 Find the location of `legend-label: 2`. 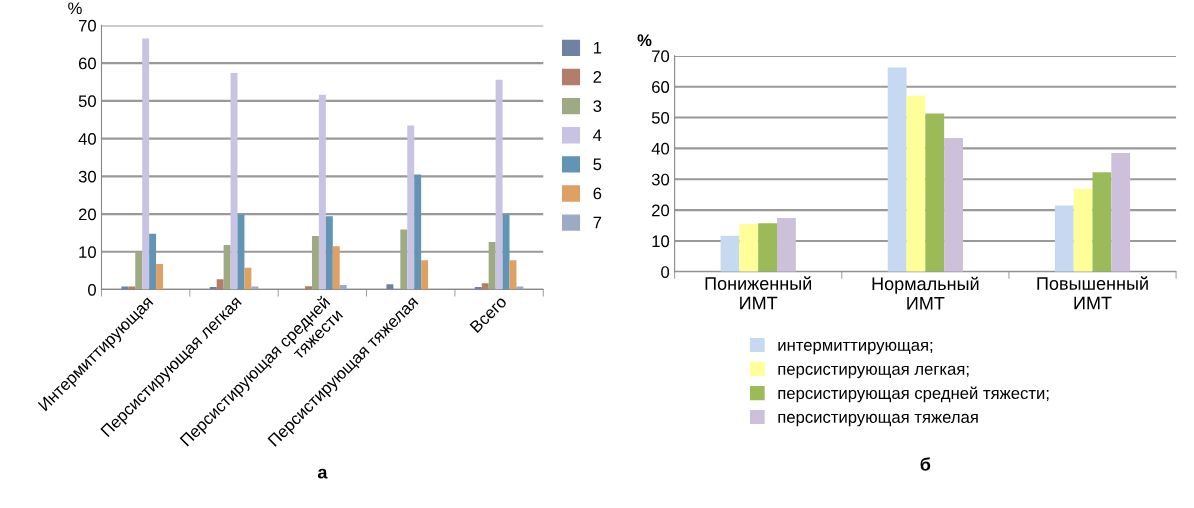

legend-label: 2 is located at coordinates (597, 77).